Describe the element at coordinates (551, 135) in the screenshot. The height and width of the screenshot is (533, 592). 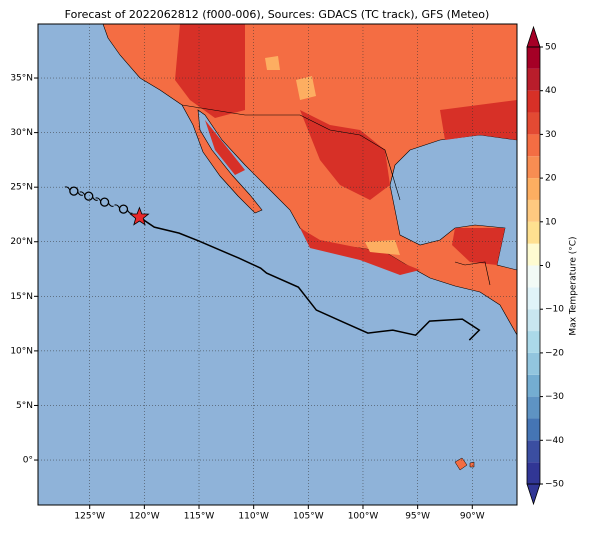
I see `colorbar-tick-label: 30` at that location.